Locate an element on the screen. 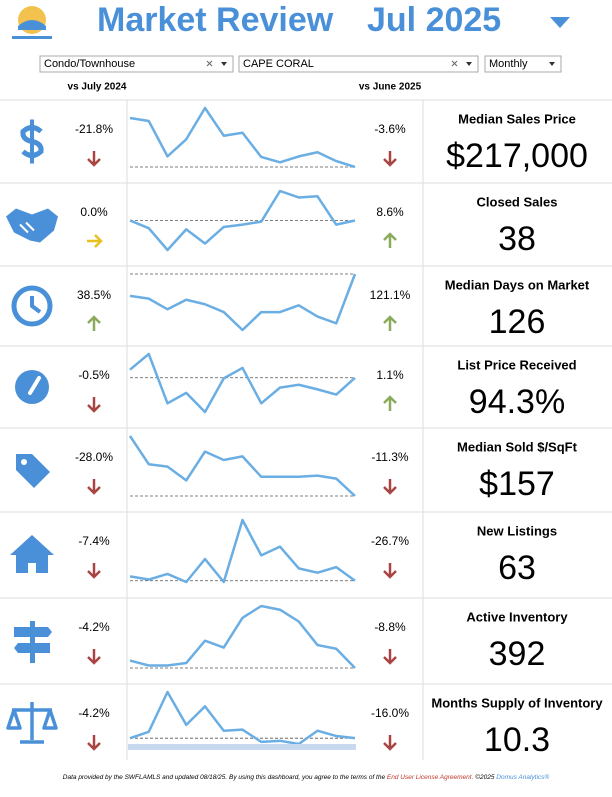 The width and height of the screenshot is (612, 797). metric-row: 38.5% 121.1% Median Days on Market 126 is located at coordinates (306, 303).